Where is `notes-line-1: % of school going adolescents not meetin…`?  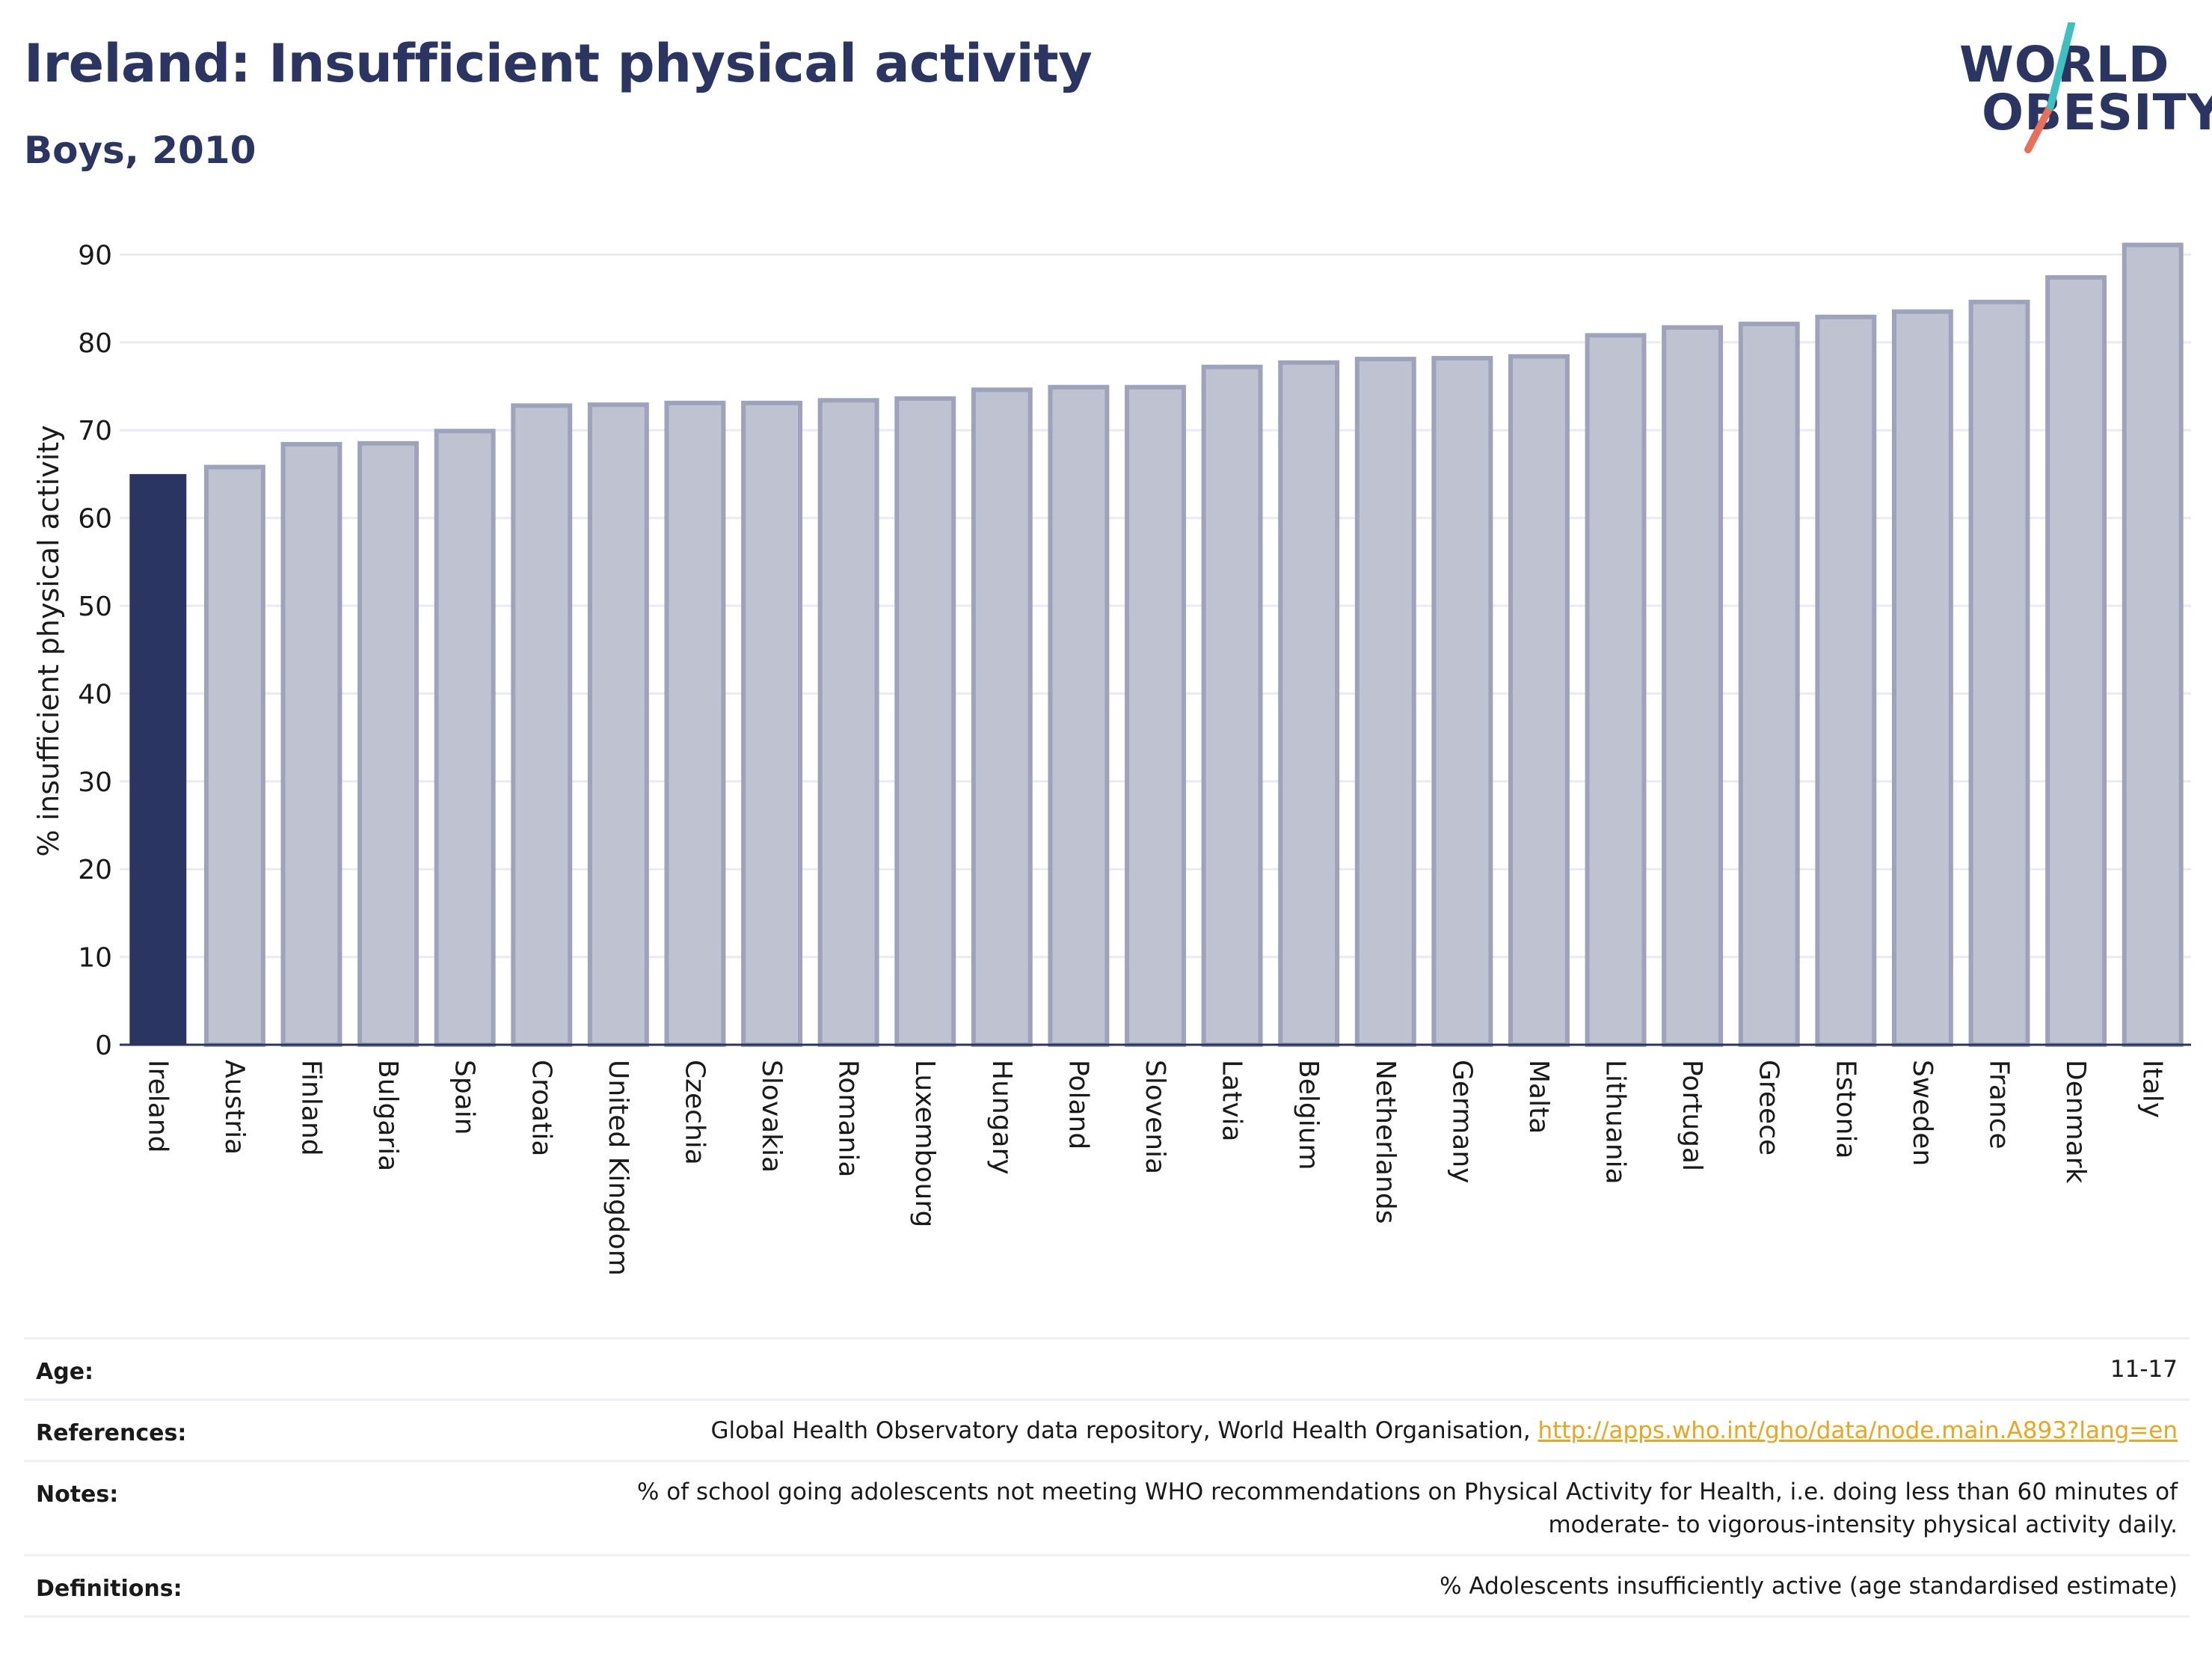
notes-line-1: % of school going adolescents not meetin… is located at coordinates (1407, 1492).